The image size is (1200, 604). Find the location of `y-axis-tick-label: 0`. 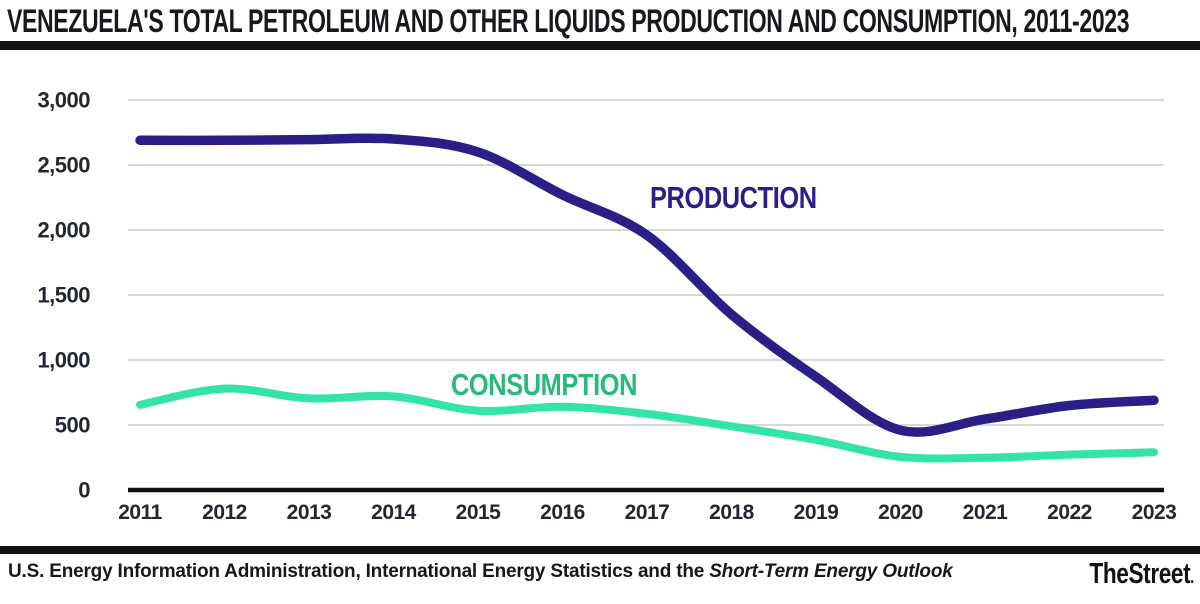

y-axis-tick-label: 0 is located at coordinates (84, 490).